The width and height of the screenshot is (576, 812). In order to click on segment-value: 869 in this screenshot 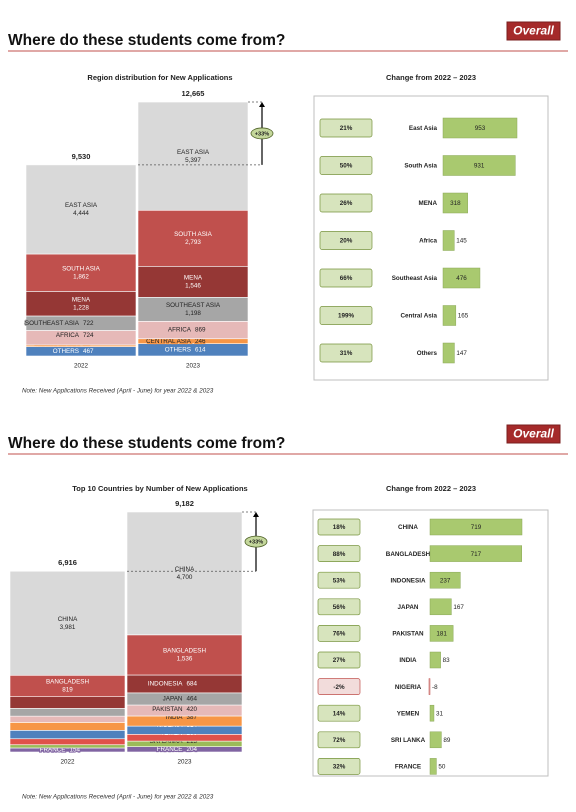, I will do `click(200, 330)`.